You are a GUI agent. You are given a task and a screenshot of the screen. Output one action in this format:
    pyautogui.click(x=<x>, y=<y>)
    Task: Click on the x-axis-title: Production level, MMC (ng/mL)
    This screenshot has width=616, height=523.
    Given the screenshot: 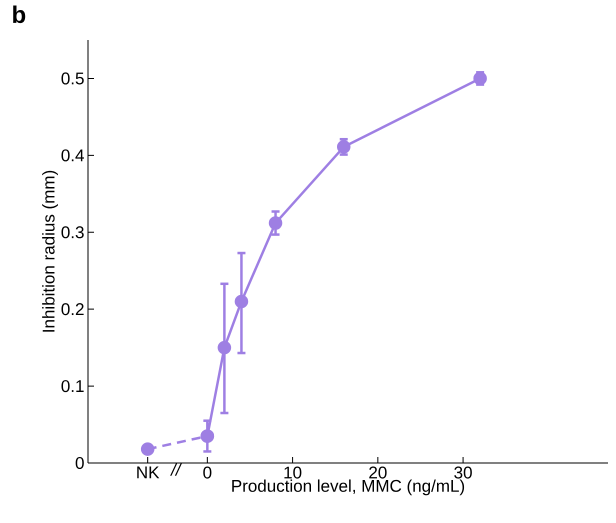 What is the action you would take?
    pyautogui.click(x=348, y=487)
    